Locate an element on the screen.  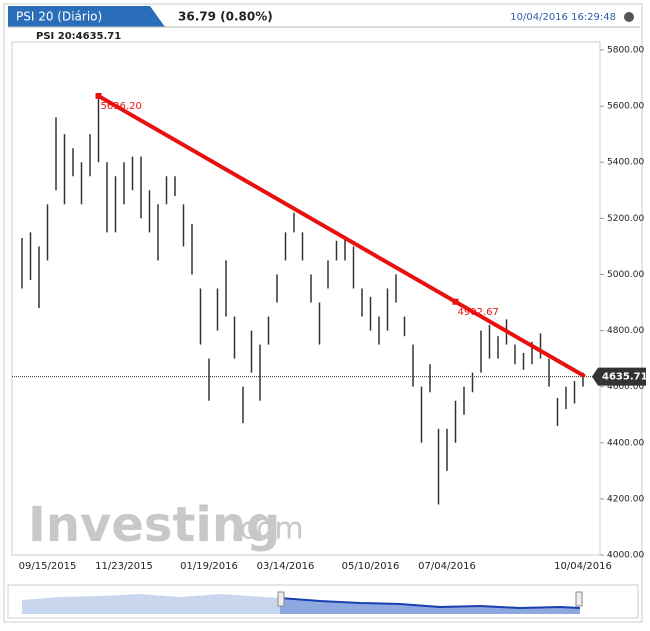
trendline-label: 4902.67 is located at coordinates (478, 312).